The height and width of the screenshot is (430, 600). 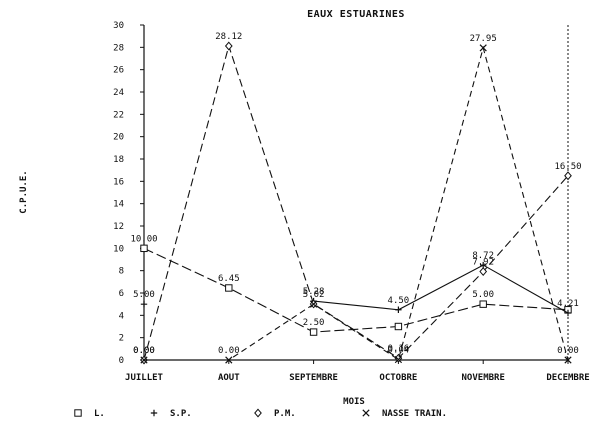 What do you see at coordinates (24, 191) in the screenshot?
I see `y-axis-label: C.P.U.E.` at bounding box center [24, 191].